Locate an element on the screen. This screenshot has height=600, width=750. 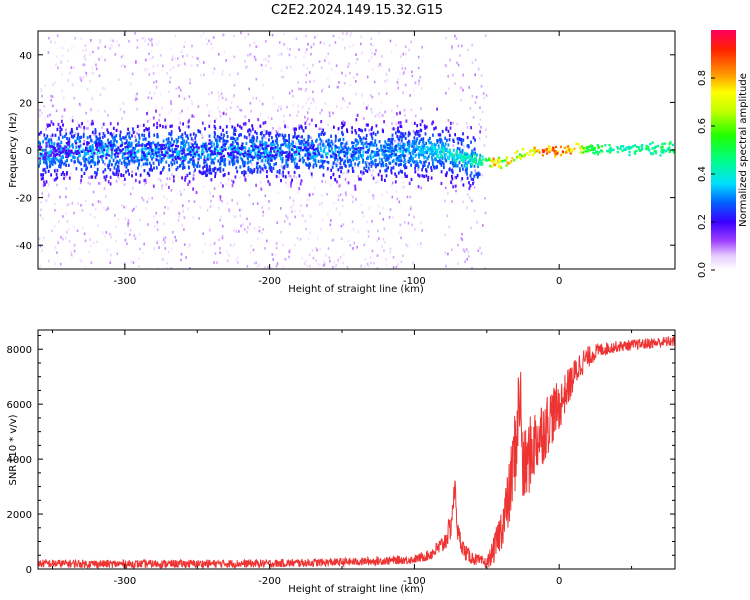
y-tick-label: 8000 is located at coordinates (19, 350).